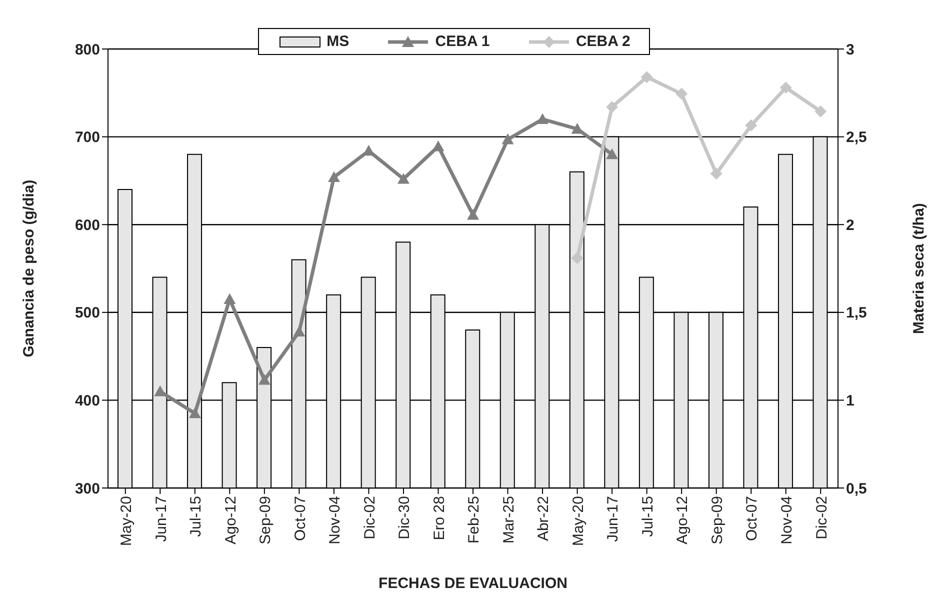 The width and height of the screenshot is (947, 604). Describe the element at coordinates (87, 401) in the screenshot. I see `y-tick-label: 400` at that location.